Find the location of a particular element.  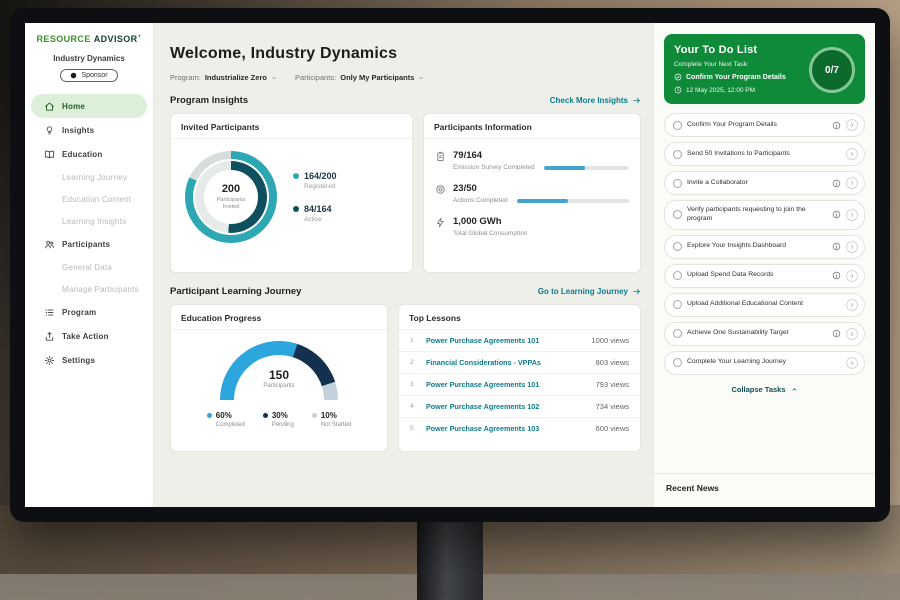

program-filter-value: Industrialize Zero is located at coordinates (235, 77).